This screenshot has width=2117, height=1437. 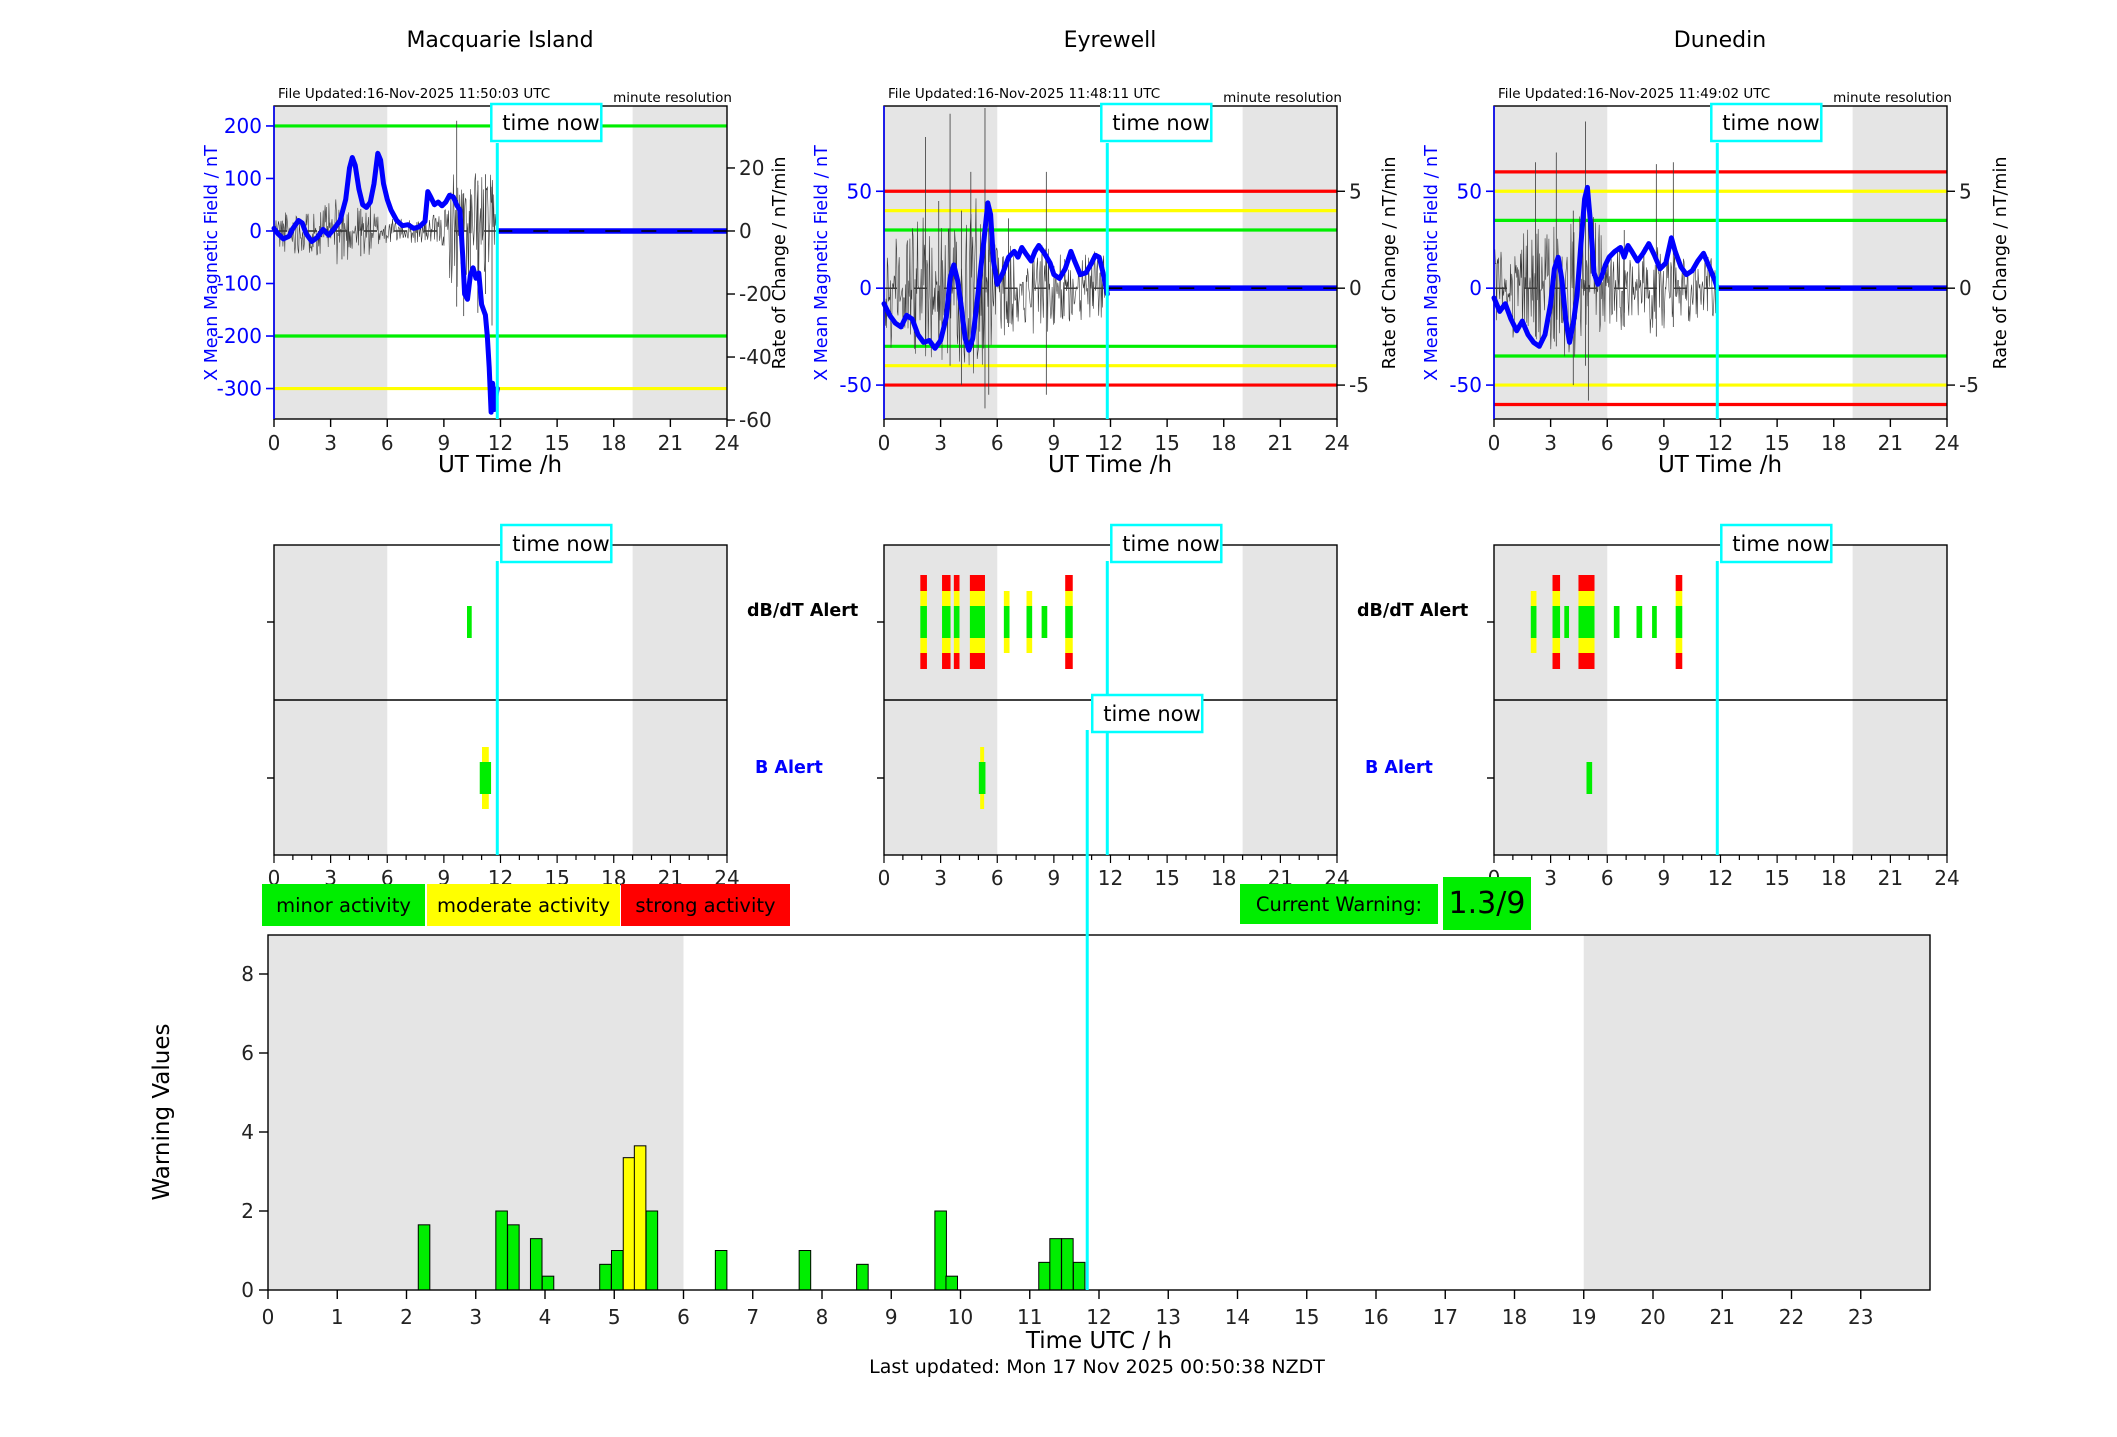 What do you see at coordinates (1099, 1341) in the screenshot?
I see `time-utc-axis-label: Time UTC / h` at bounding box center [1099, 1341].